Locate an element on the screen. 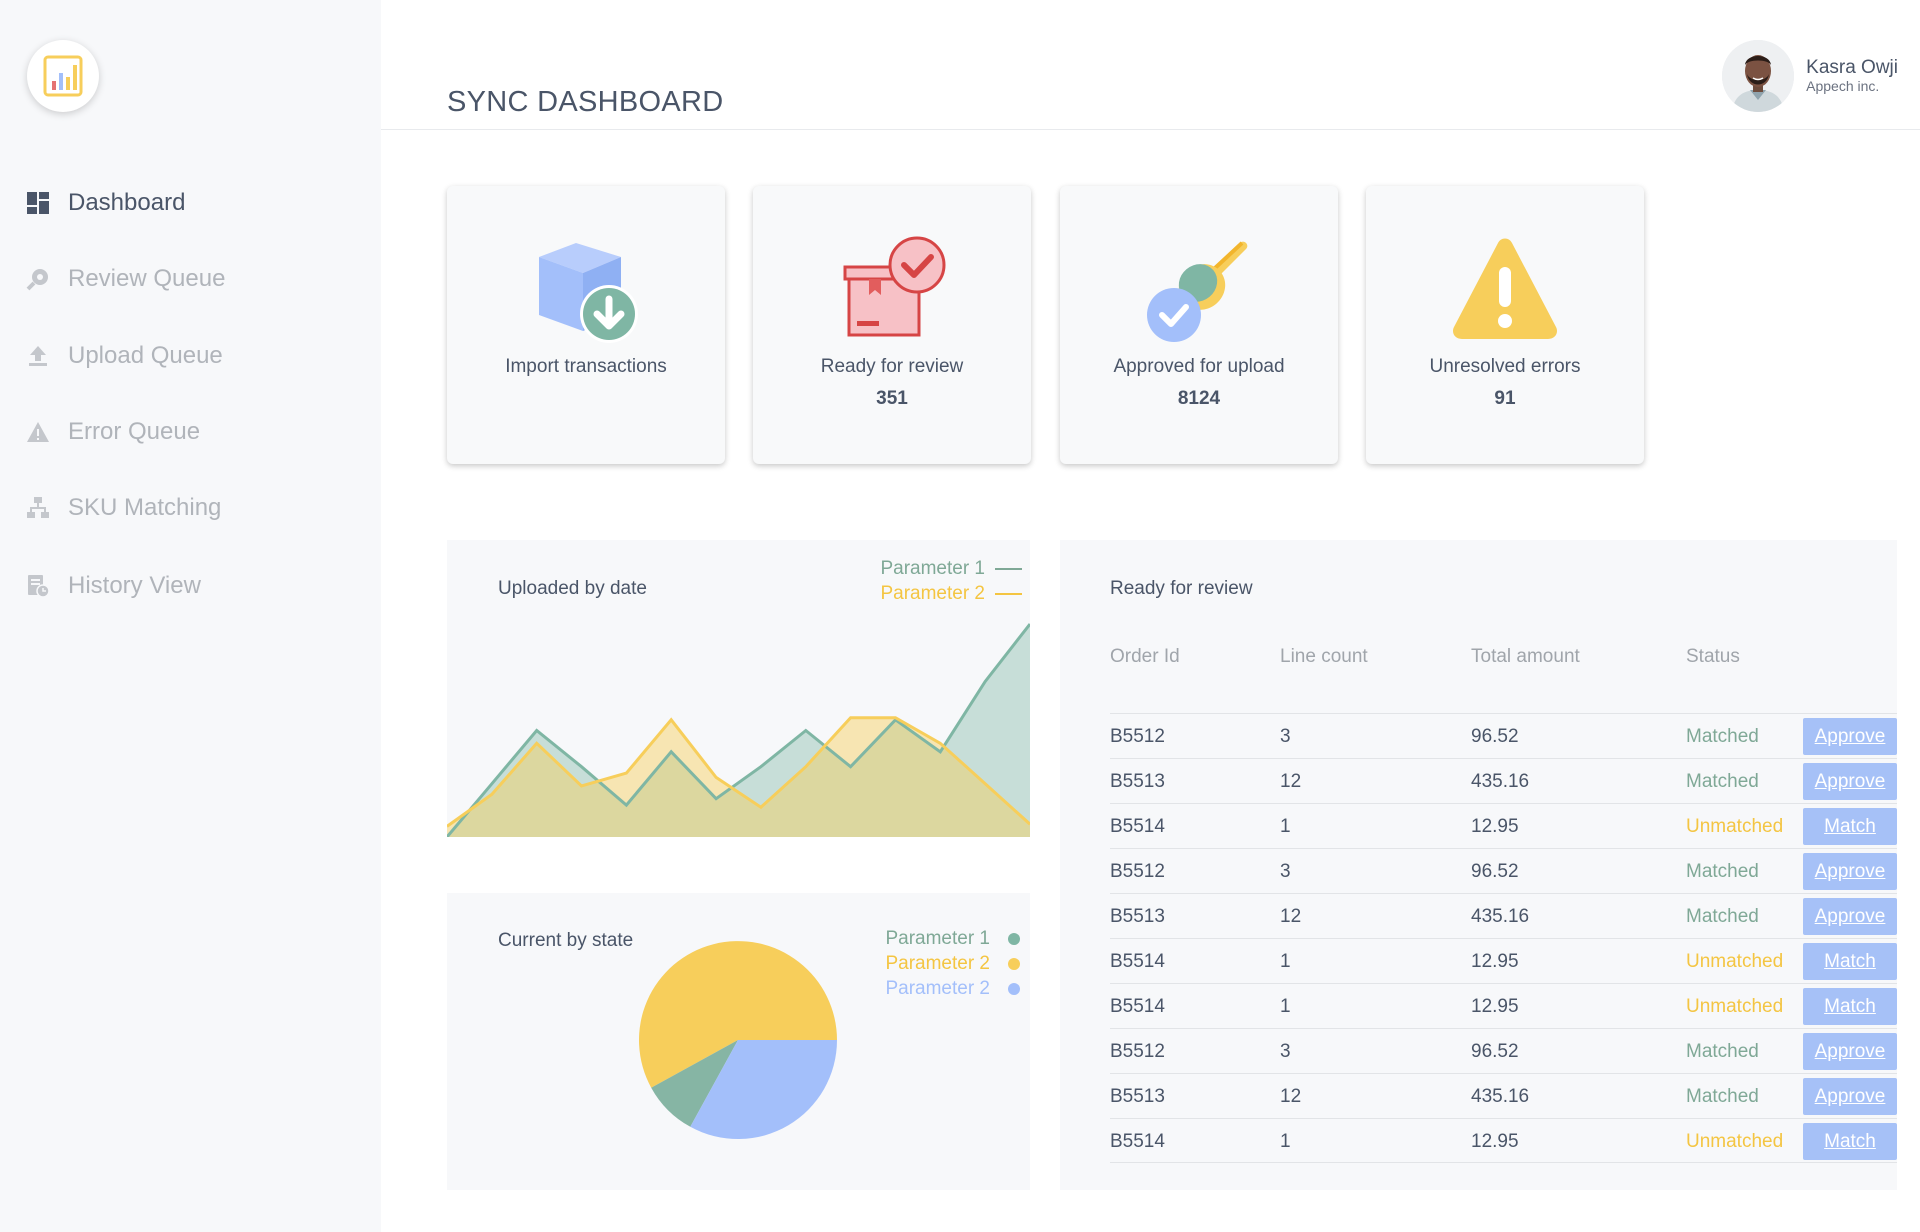 Image resolution: width=1920 pixels, height=1232 pixels. sidebar-item-label: Dashboard is located at coordinates (127, 202).